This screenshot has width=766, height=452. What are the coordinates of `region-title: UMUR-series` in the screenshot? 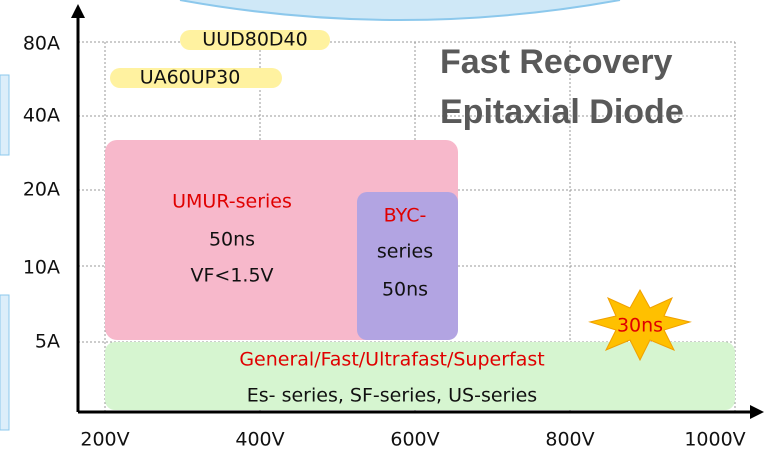 It's located at (232, 202).